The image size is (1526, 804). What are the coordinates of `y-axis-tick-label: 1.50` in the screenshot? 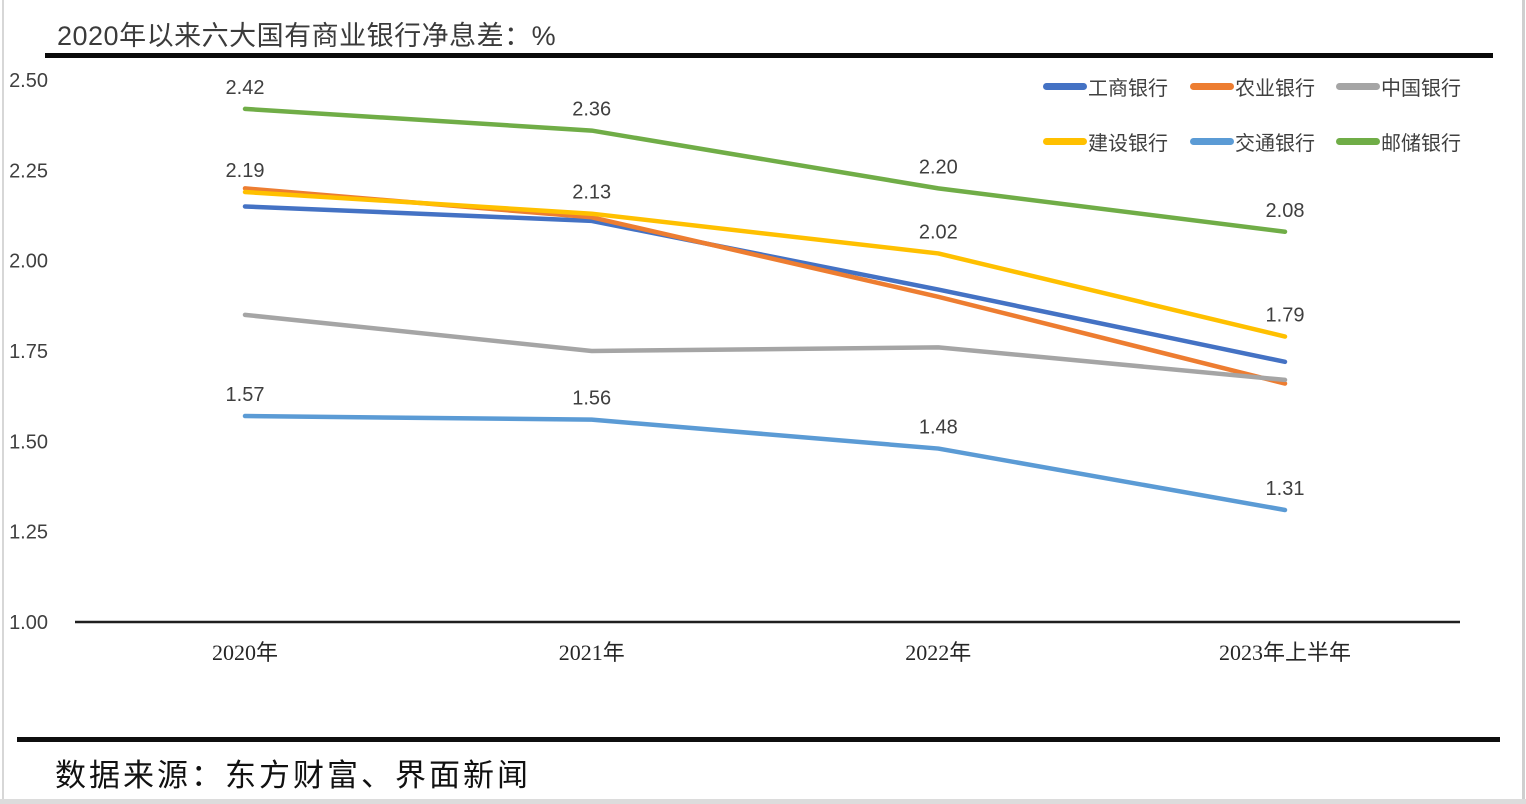 It's located at (28, 442).